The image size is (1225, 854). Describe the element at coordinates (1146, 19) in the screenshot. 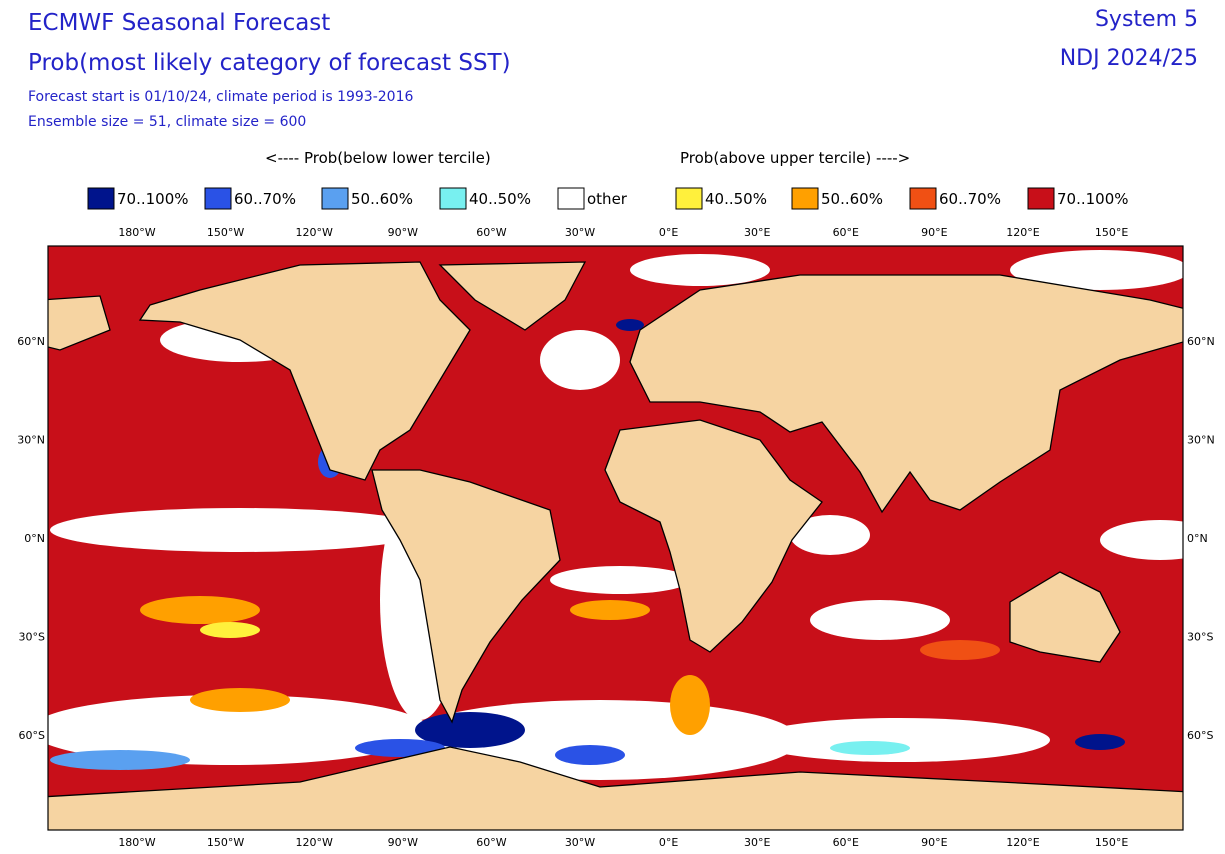

I see `system: System 5` at that location.